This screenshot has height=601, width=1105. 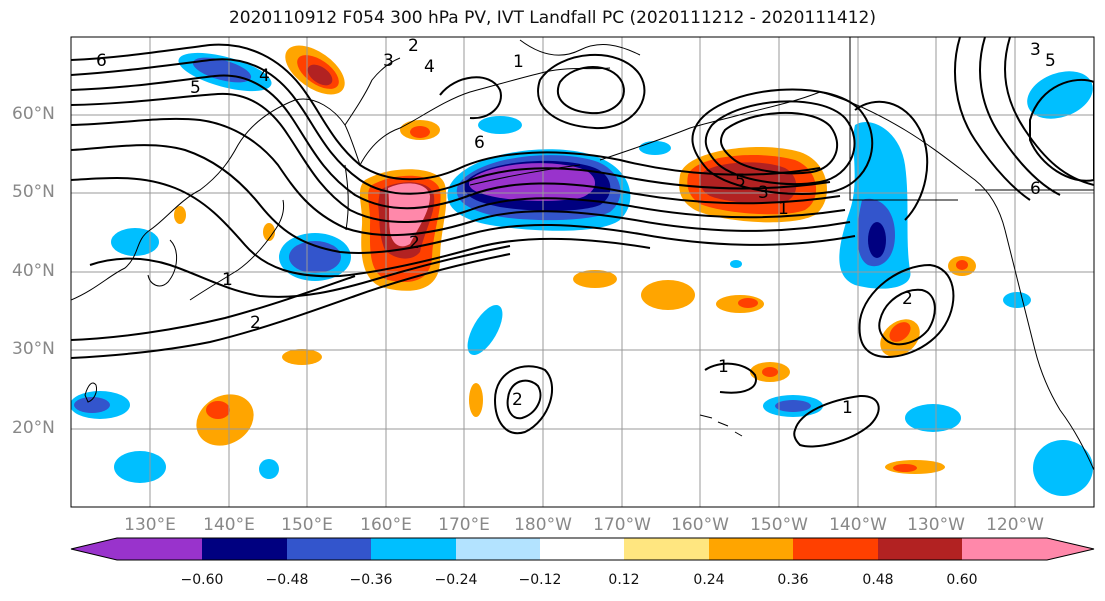 I want to click on contour-arc-central, so click(x=730, y=378).